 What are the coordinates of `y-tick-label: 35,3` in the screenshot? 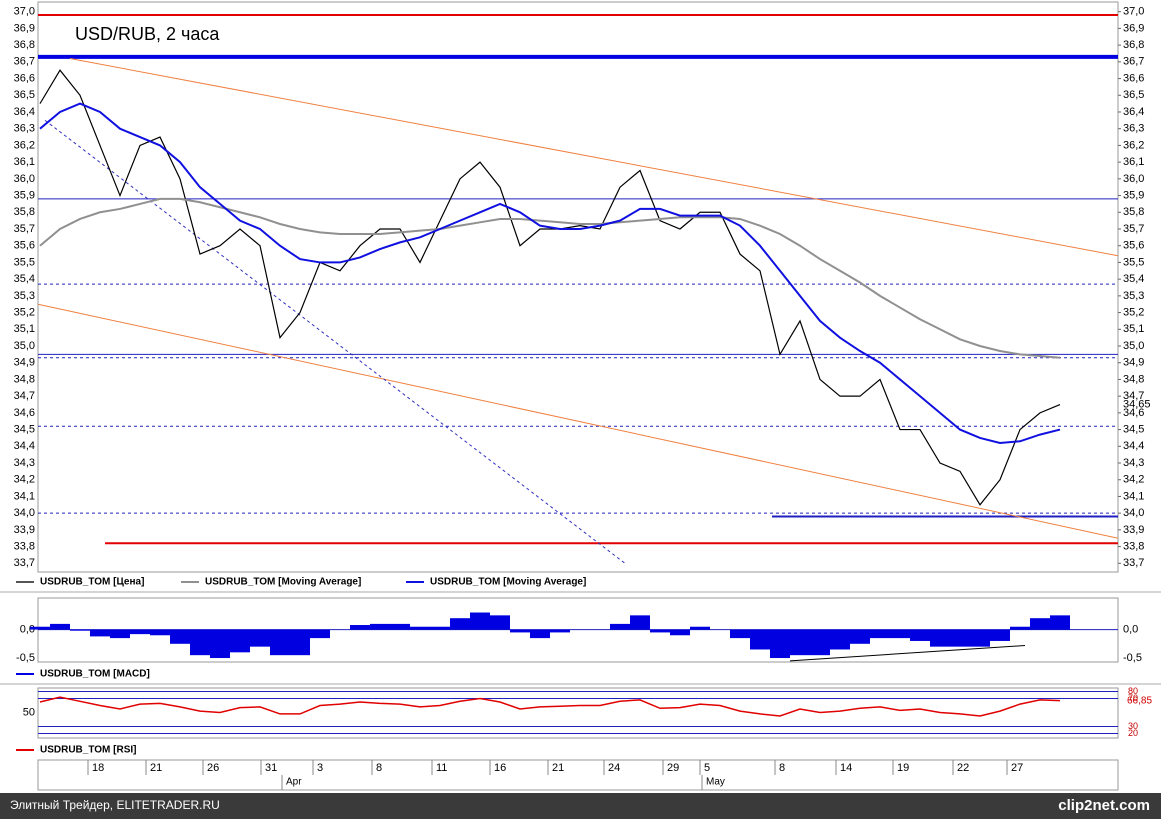 It's located at (24, 296).